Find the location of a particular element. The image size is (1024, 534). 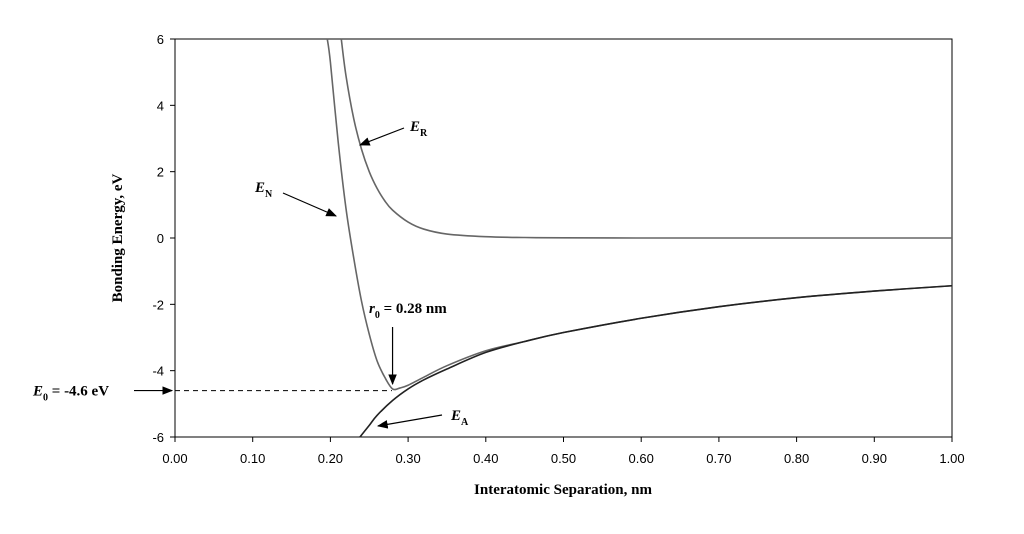

er-label: ER is located at coordinates (418, 129).